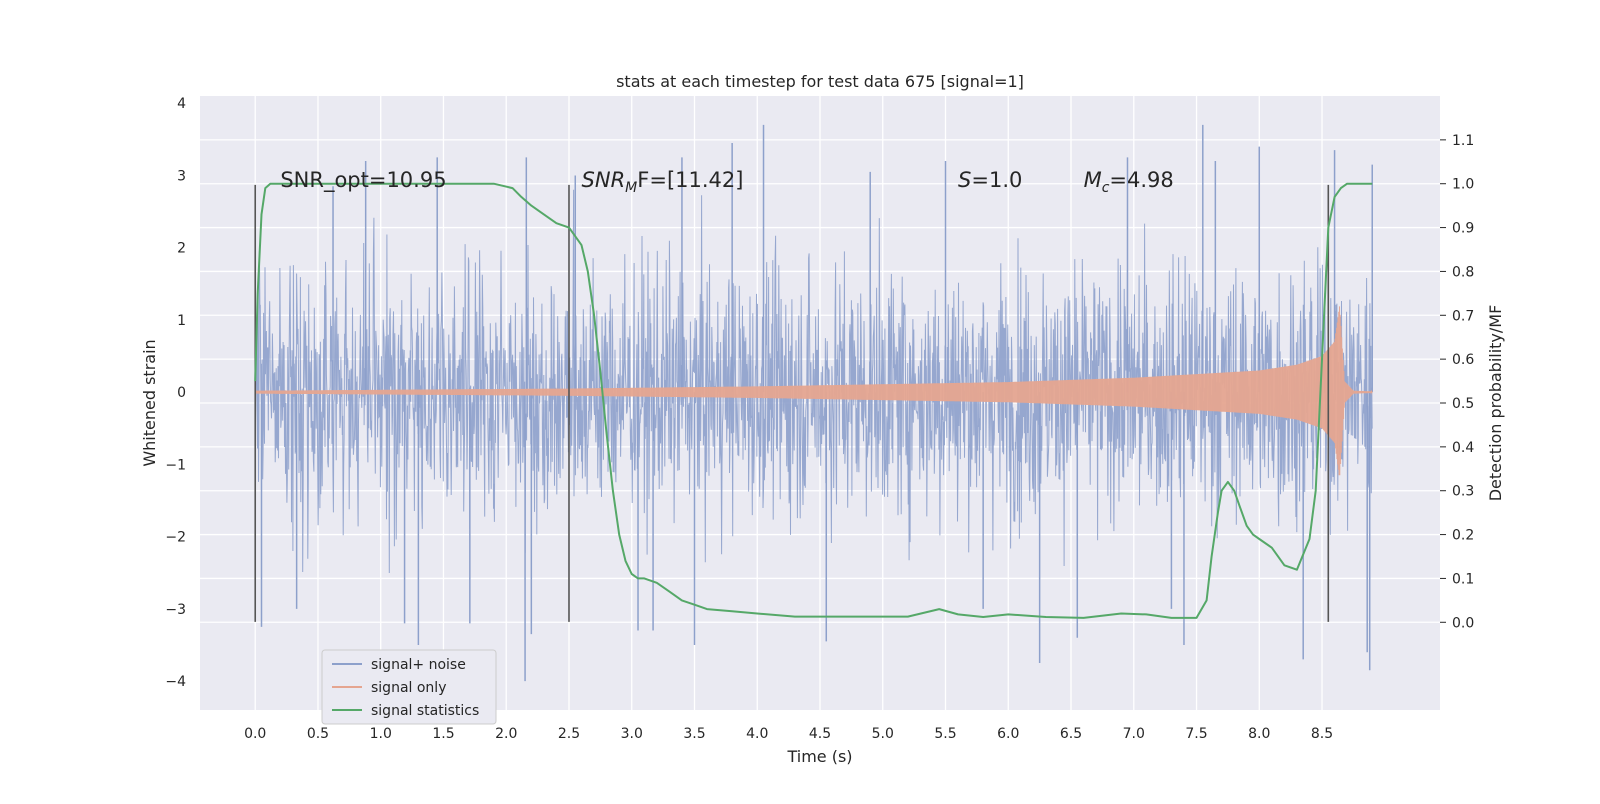  I want to click on annotation-text: SNRMF=[11.42], so click(663, 182).